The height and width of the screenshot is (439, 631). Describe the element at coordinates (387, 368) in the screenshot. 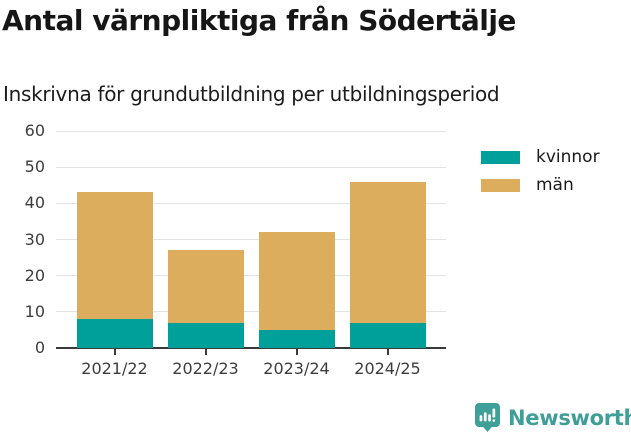

I see `x-axis-tick-label-2024/25: 2024/25` at that location.